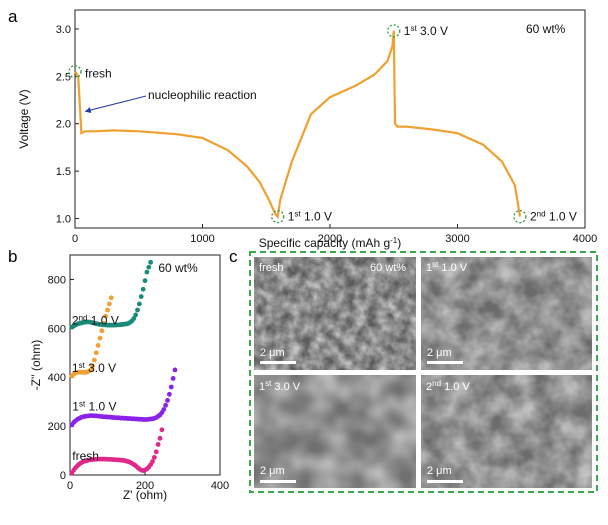 Image resolution: width=608 pixels, height=525 pixels. What do you see at coordinates (63, 476) in the screenshot?
I see `y-tick-label: 0` at bounding box center [63, 476].